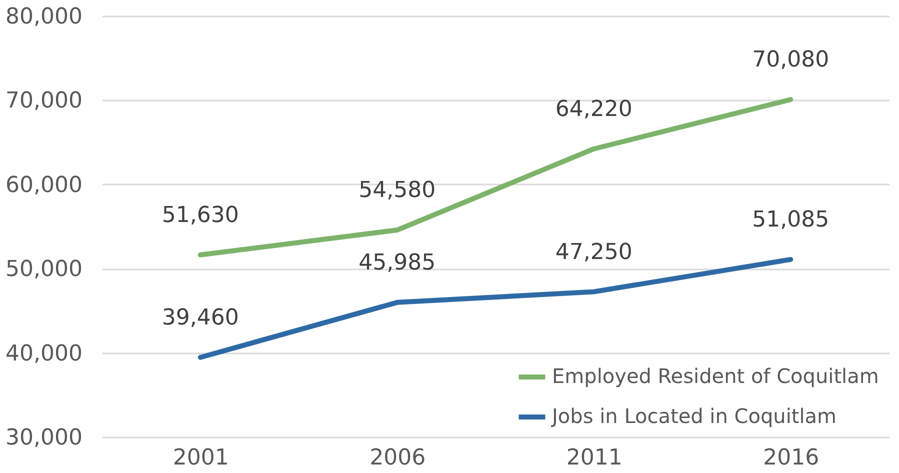 The width and height of the screenshot is (899, 473). I want to click on y-tick-label: 50,000, so click(44, 269).